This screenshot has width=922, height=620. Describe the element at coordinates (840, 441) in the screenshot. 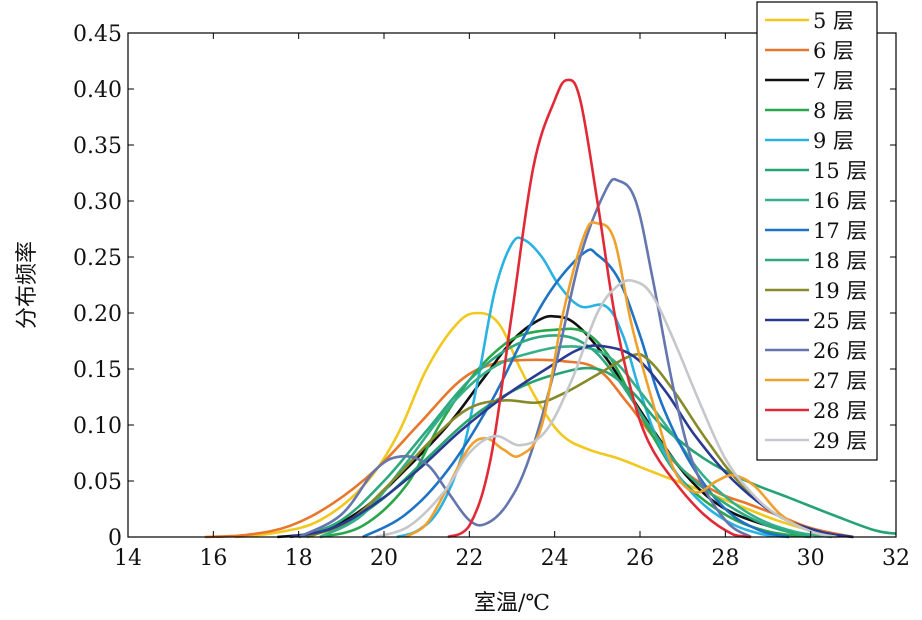

I see `legend-entry-label: 29 层` at that location.